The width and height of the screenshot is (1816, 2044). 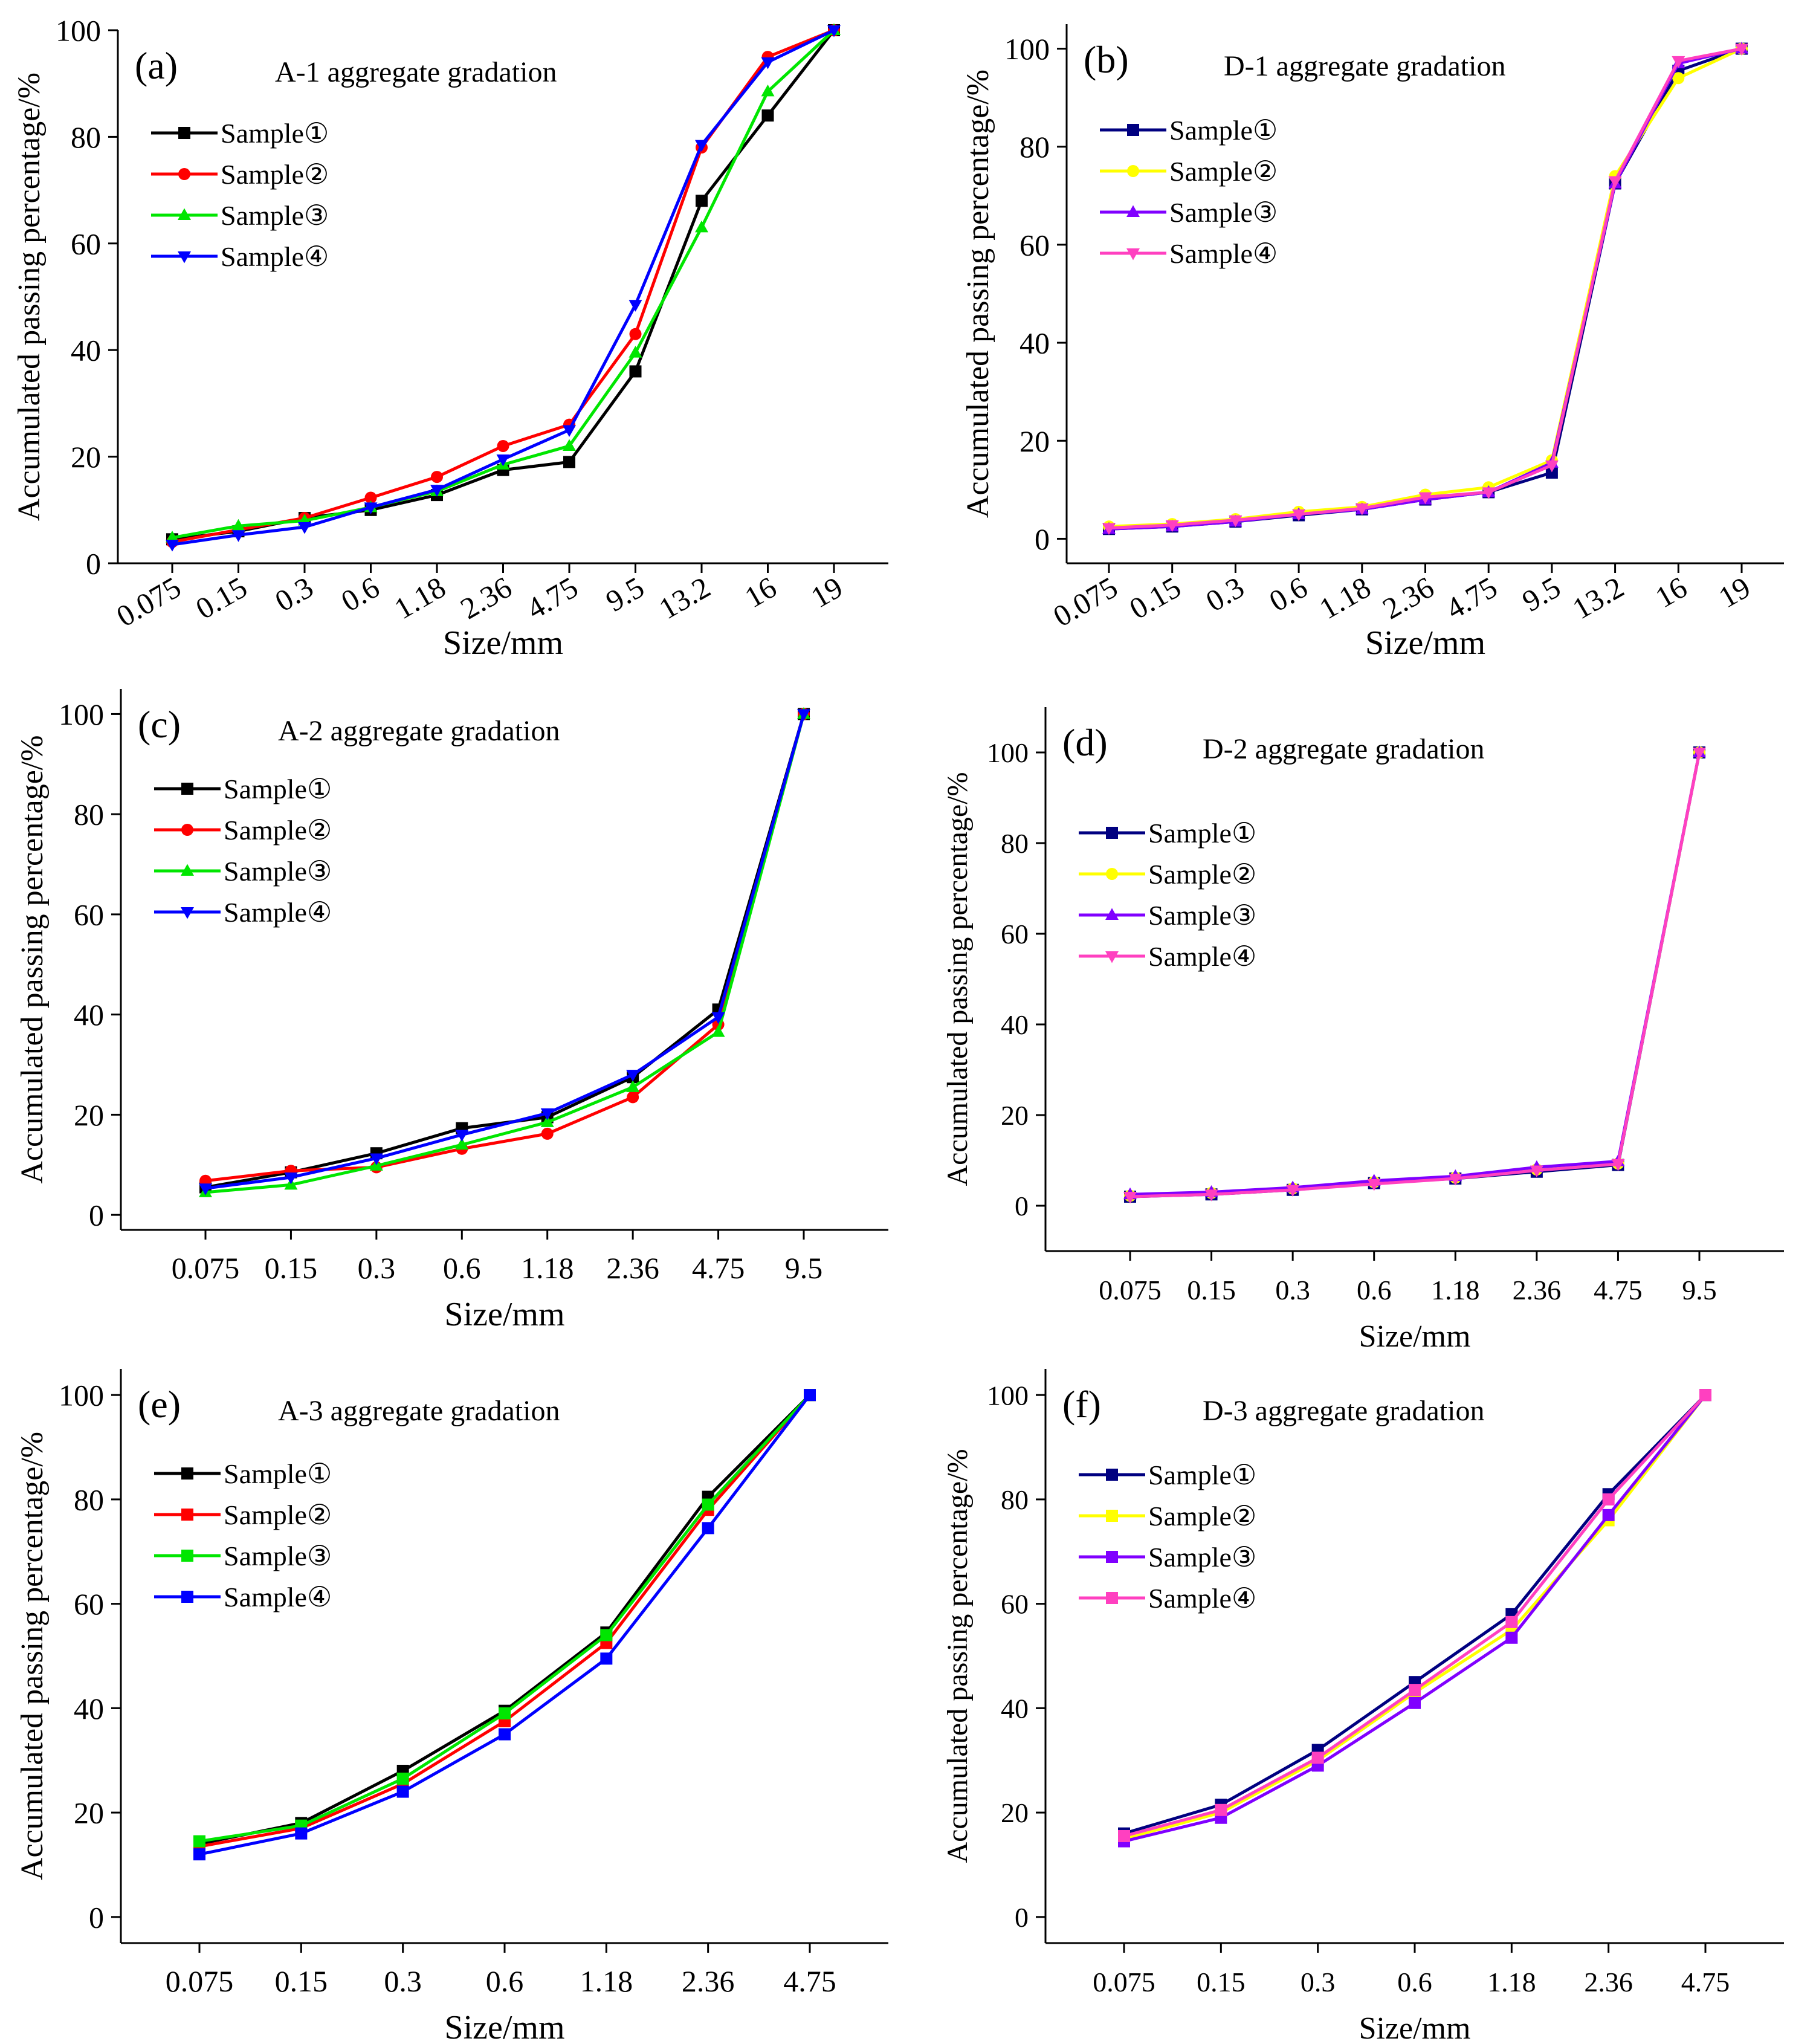 What do you see at coordinates (1365, 66) in the screenshot?
I see `chart-title: D-1 aggregate gradation` at bounding box center [1365, 66].